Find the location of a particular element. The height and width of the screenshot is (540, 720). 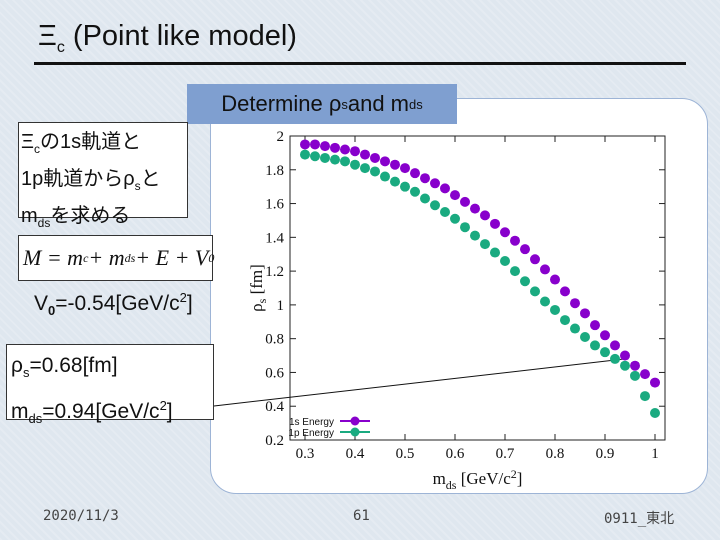

jp3-sub: ds is located at coordinates (44, 223).